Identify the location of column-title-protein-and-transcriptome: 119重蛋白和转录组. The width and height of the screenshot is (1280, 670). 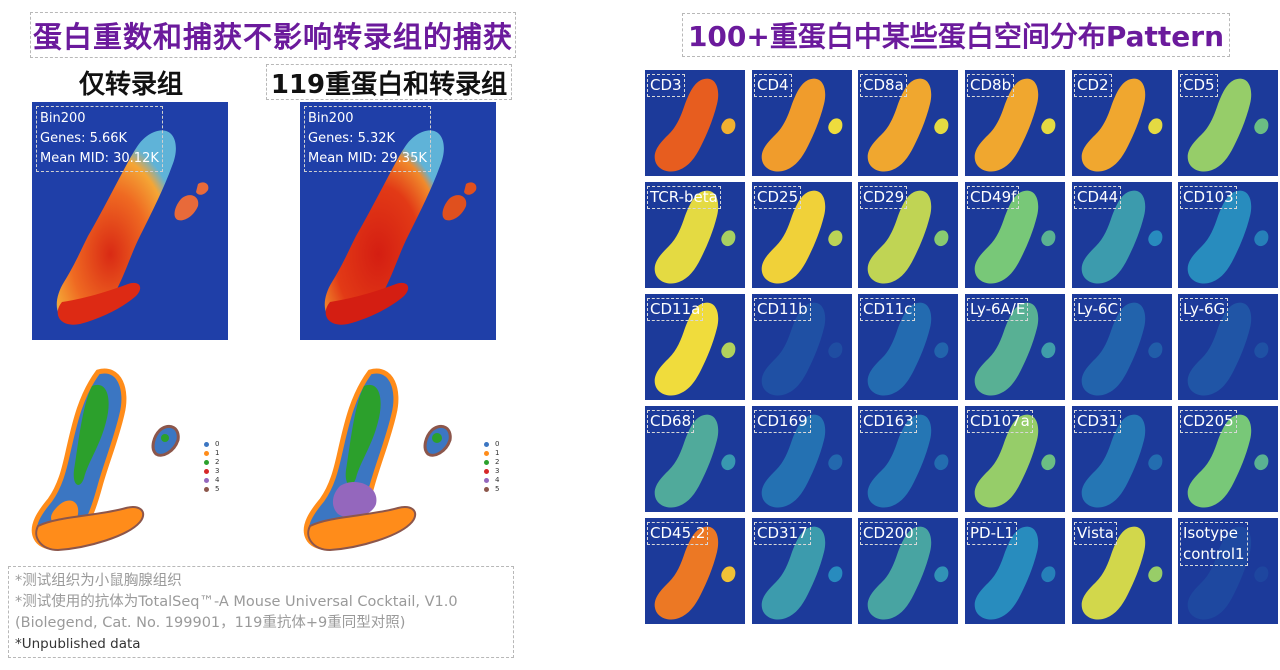
(389, 82).